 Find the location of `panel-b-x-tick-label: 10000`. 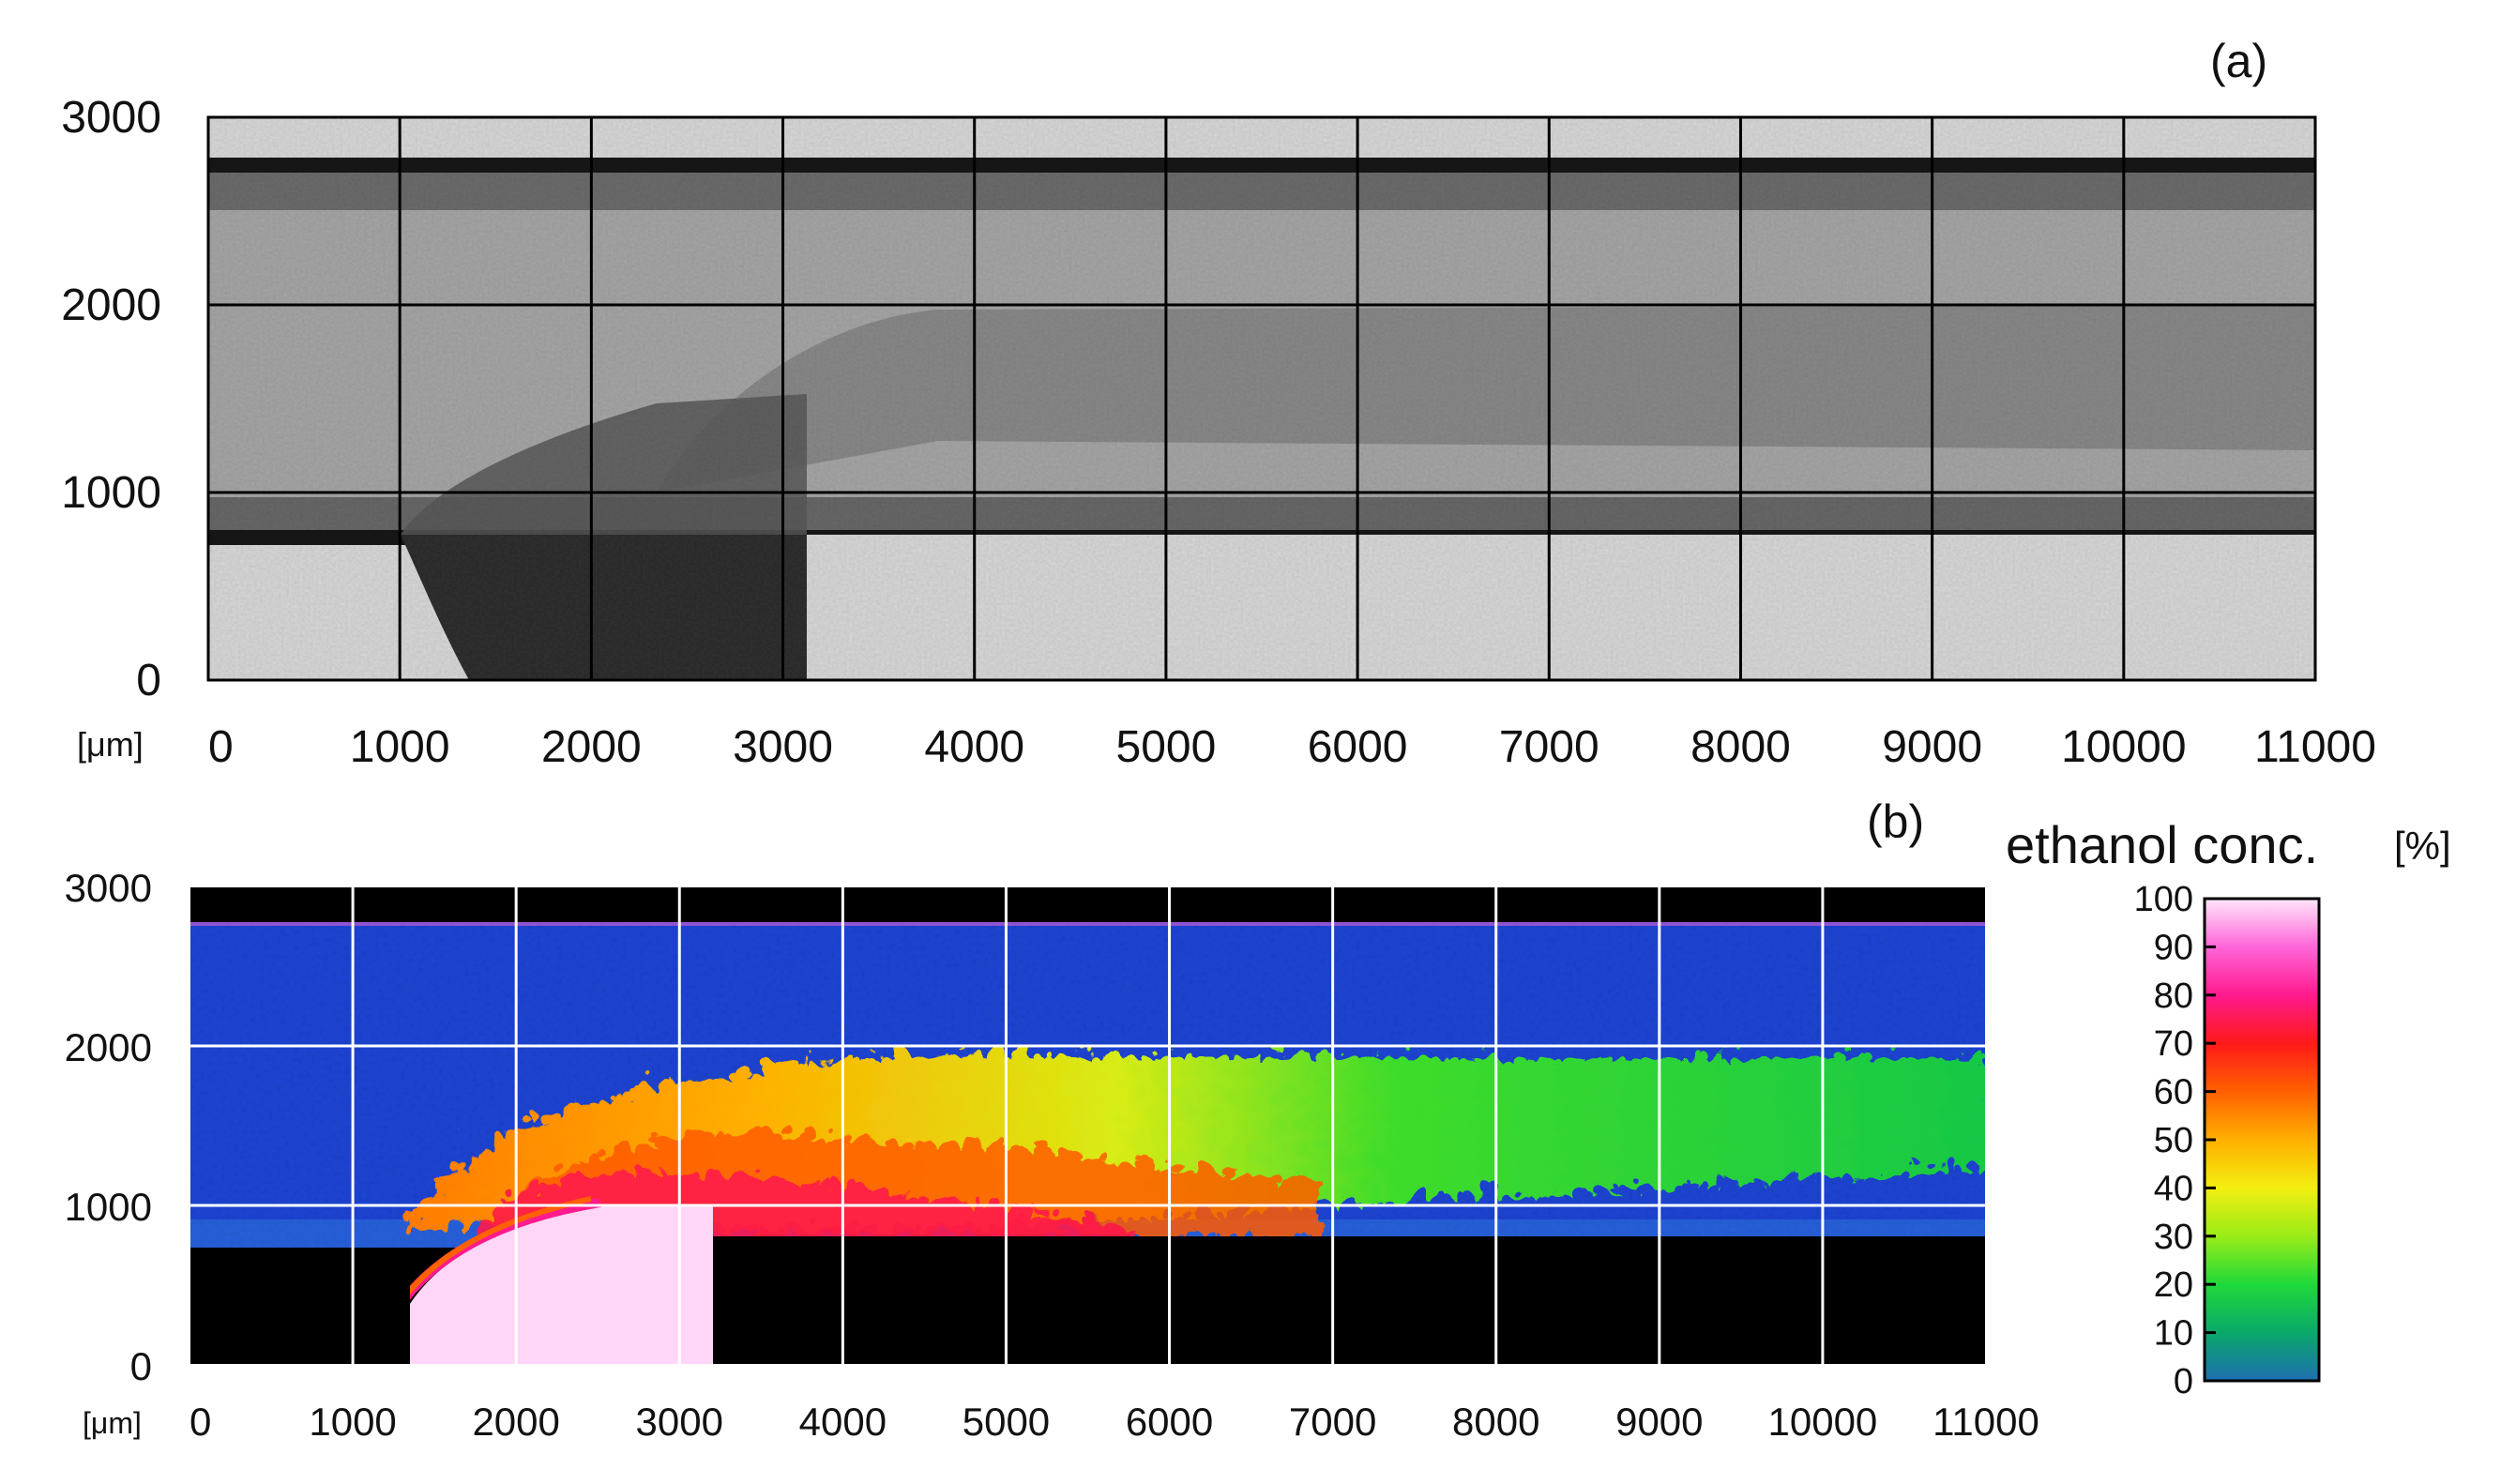

panel-b-x-tick-label: 10000 is located at coordinates (1823, 1422).